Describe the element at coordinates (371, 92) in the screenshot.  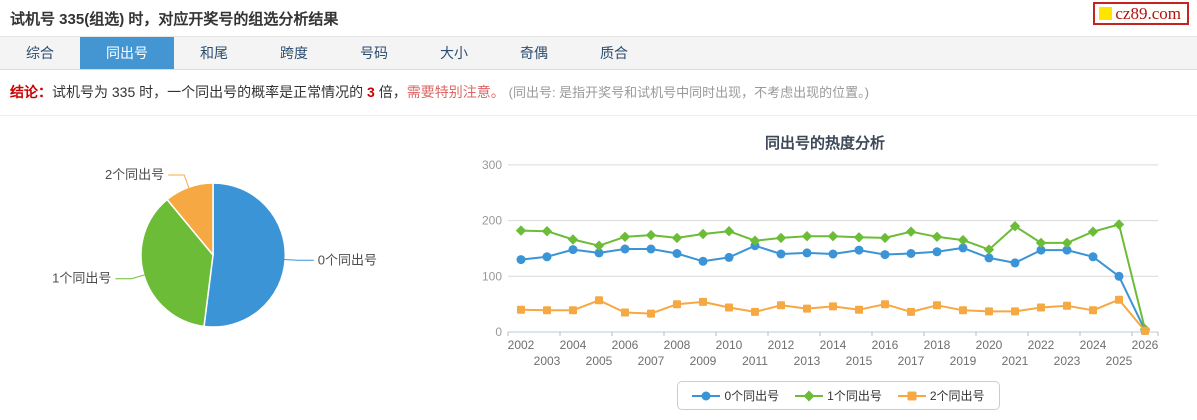
I see `conclusion-multiplier: 3` at that location.